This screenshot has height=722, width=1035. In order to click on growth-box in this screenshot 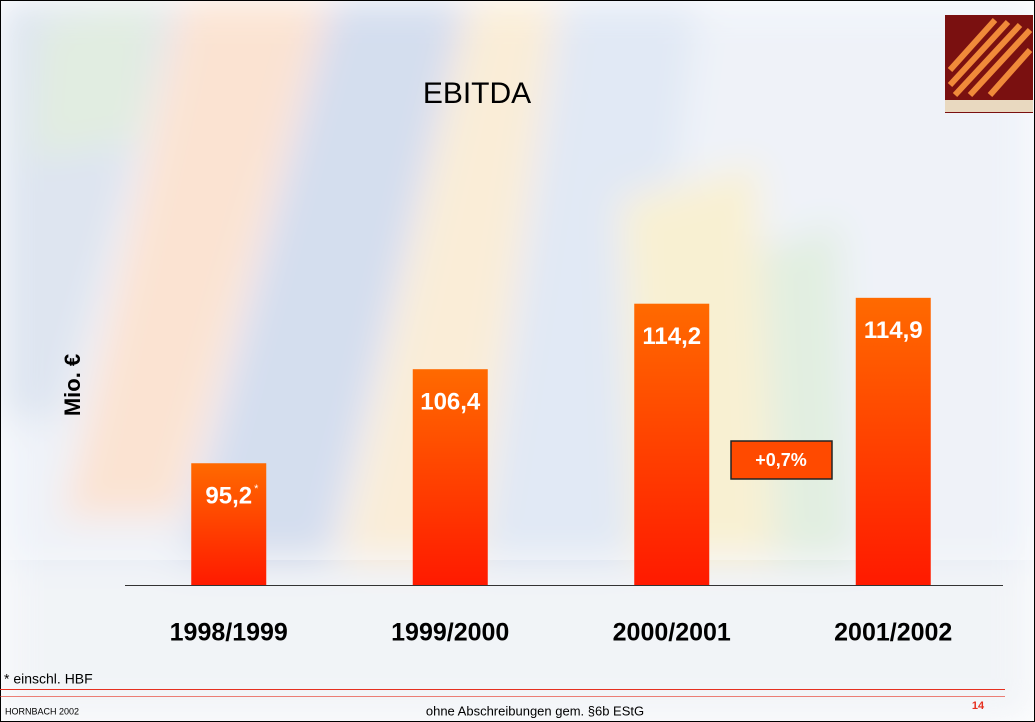, I will do `click(781, 460)`.